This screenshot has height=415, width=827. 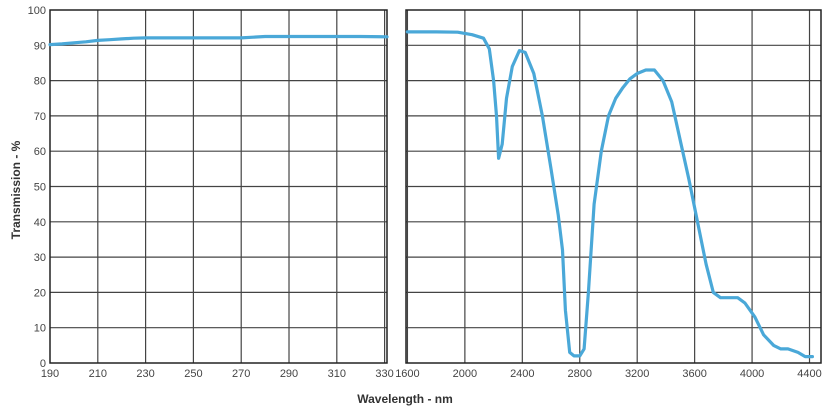 I want to click on x-axis-title: Wavelength - nm, so click(x=405, y=399).